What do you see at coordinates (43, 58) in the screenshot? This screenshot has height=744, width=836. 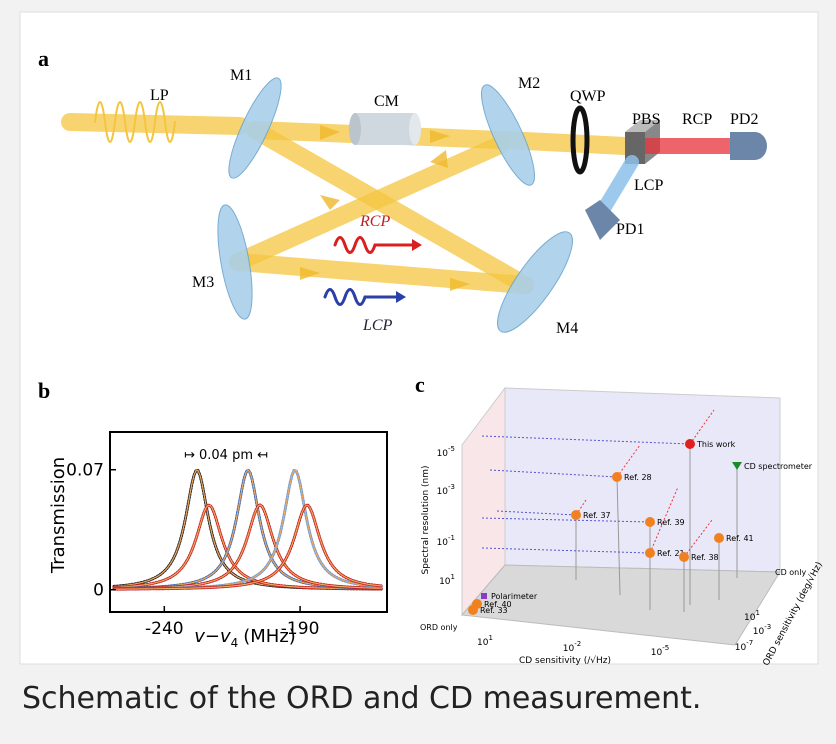 I see `panel-label: a` at bounding box center [43, 58].